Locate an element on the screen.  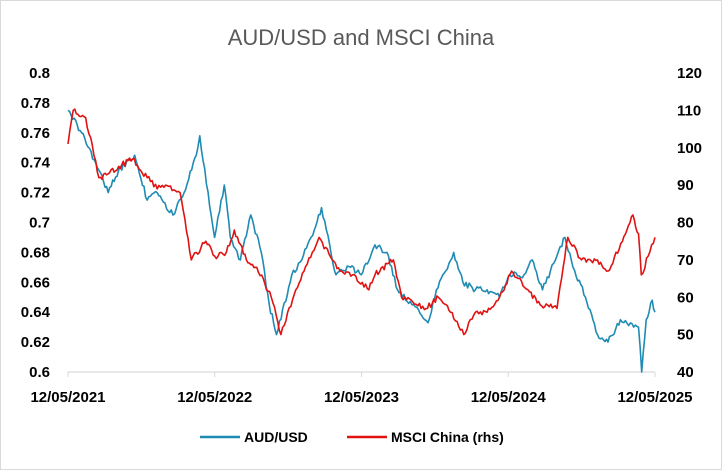
left-tick-label: 0.8 is located at coordinates (39, 73).